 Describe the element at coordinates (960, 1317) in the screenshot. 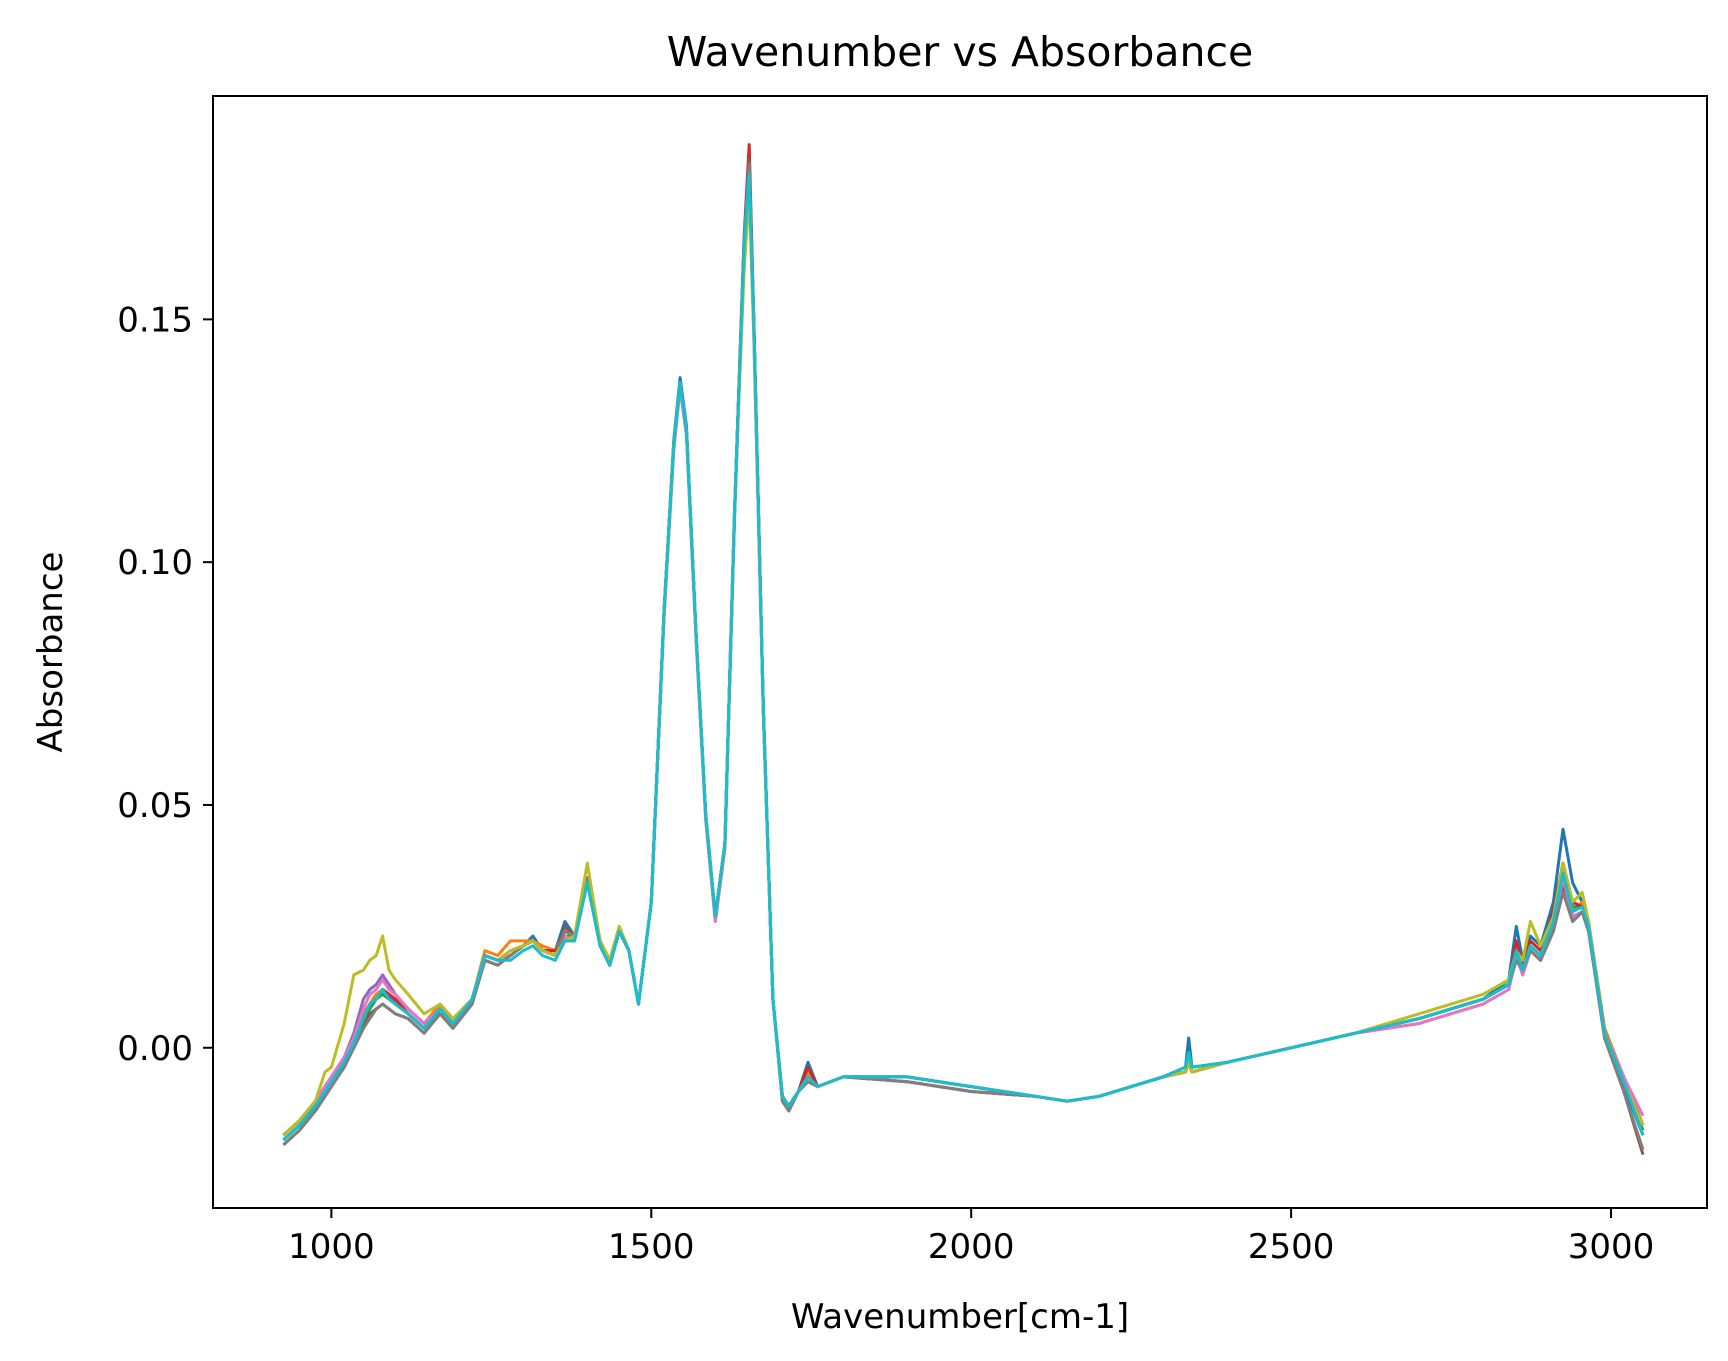

I see `x-axis-label: Wavenumber[cm-1]` at that location.